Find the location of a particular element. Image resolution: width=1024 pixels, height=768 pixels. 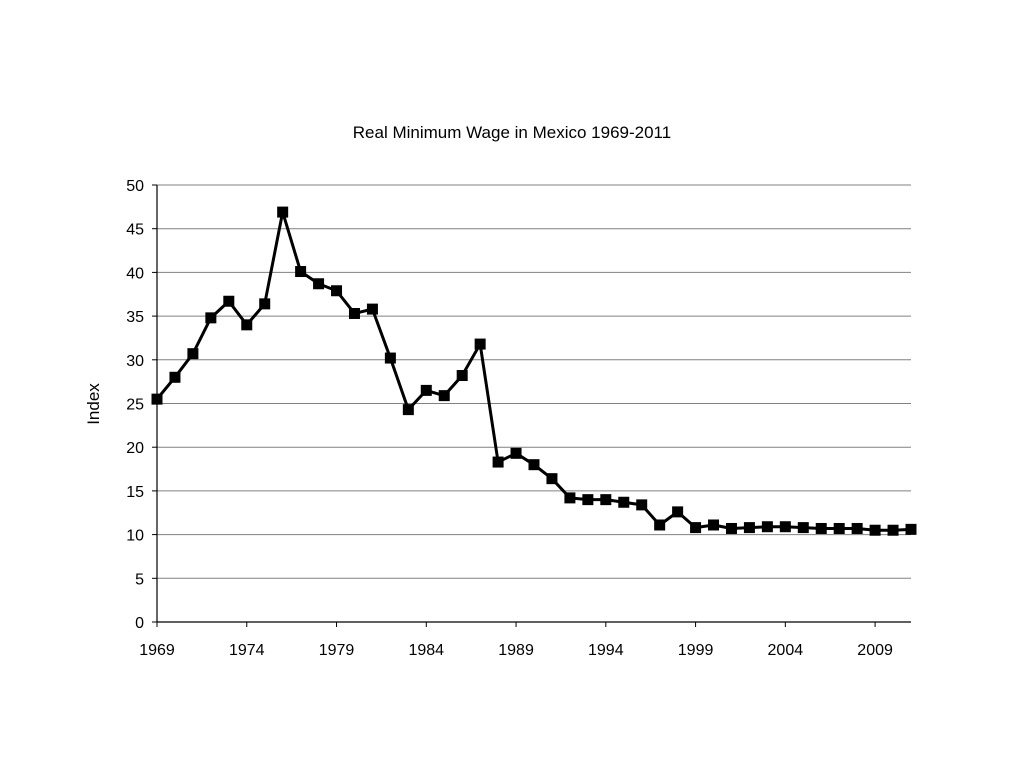

data-point-1980 is located at coordinates (354, 313).